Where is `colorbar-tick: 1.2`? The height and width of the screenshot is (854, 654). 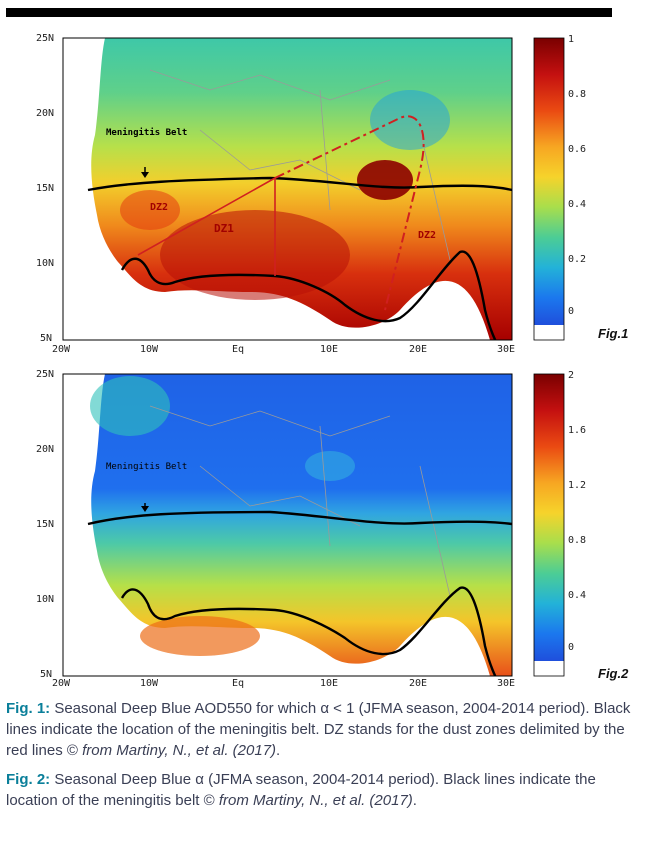 colorbar-tick: 1.2 is located at coordinates (577, 485).